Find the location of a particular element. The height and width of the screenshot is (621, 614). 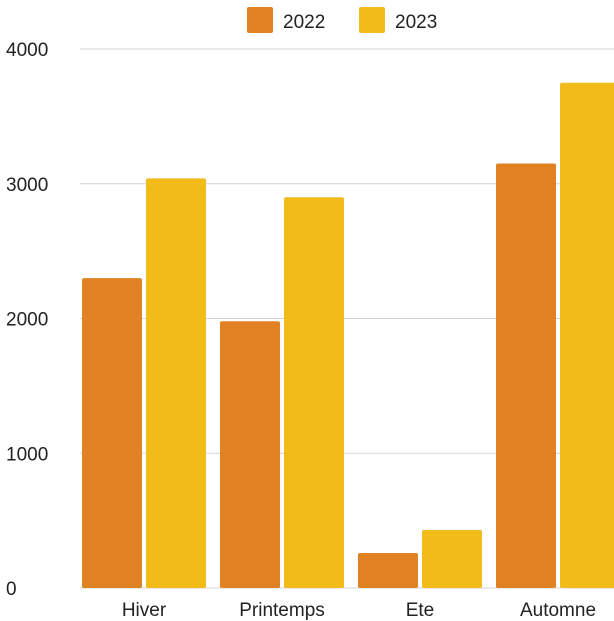

y-tick-label: 2000 is located at coordinates (27, 320).